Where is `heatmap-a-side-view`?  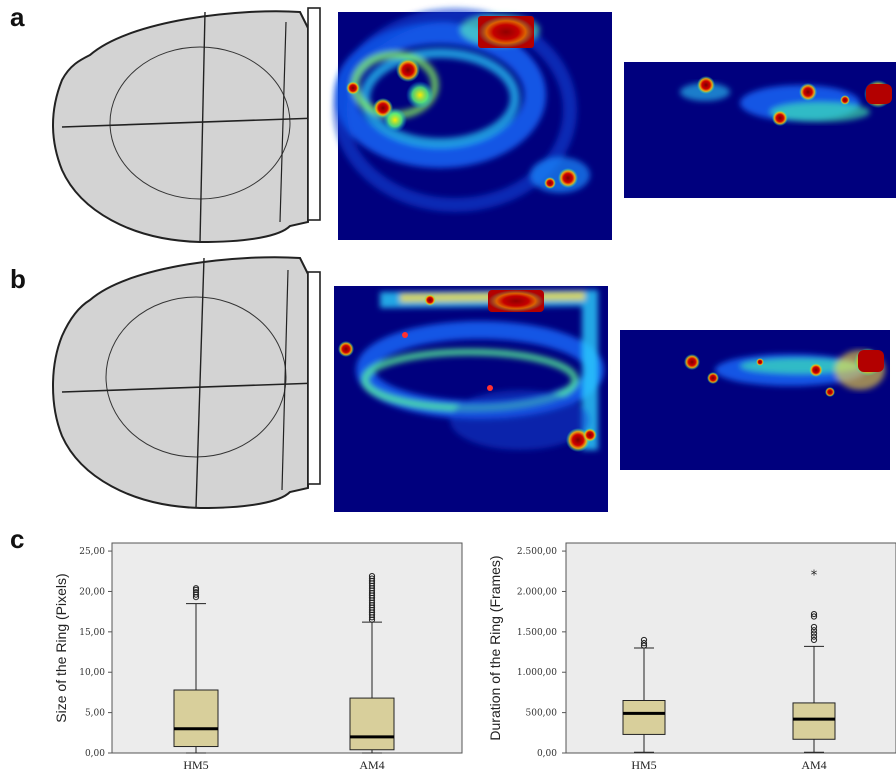
heatmap-a-side-view is located at coordinates (760, 130).